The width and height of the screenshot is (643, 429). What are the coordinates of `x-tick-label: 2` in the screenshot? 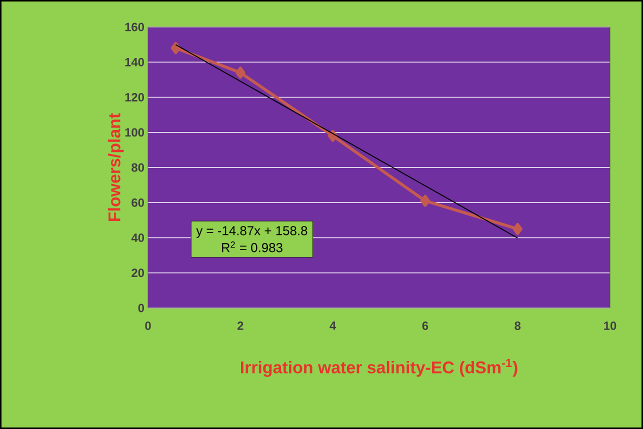 It's located at (241, 326).